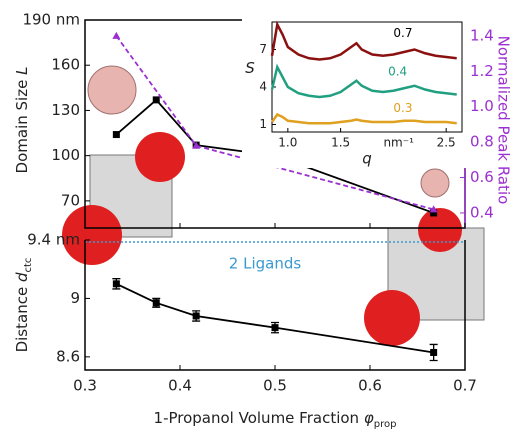 Image resolution: width=515 pixels, height=438 pixels. What do you see at coordinates (53, 240) in the screenshot?
I see `y-tick-label: 9.4 nm` at bounding box center [53, 240].